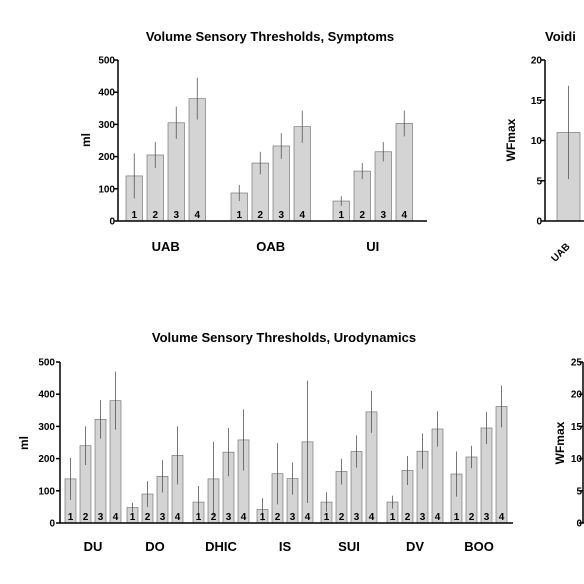 This screenshot has height=584, width=584. What do you see at coordinates (561, 252) in the screenshot?
I see `category-label: UAB` at bounding box center [561, 252].